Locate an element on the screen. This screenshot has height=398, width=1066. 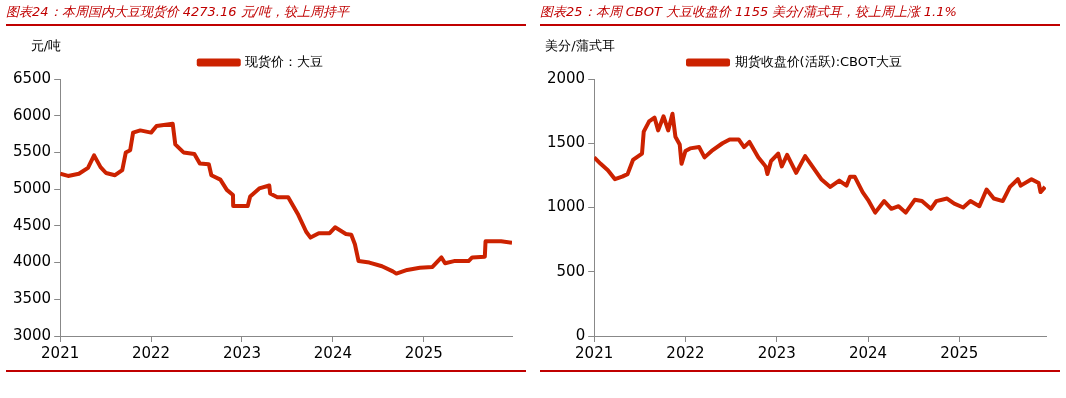
y-tick-label: 2000 is located at coordinates (566, 77).